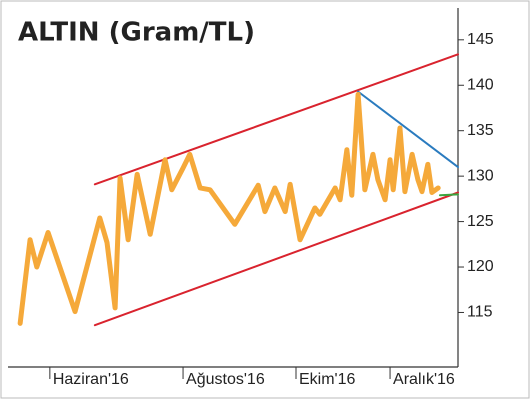 Image resolution: width=530 pixels, height=404 pixels. What do you see at coordinates (480, 130) in the screenshot?
I see `y-tick-label: 135` at bounding box center [480, 130].